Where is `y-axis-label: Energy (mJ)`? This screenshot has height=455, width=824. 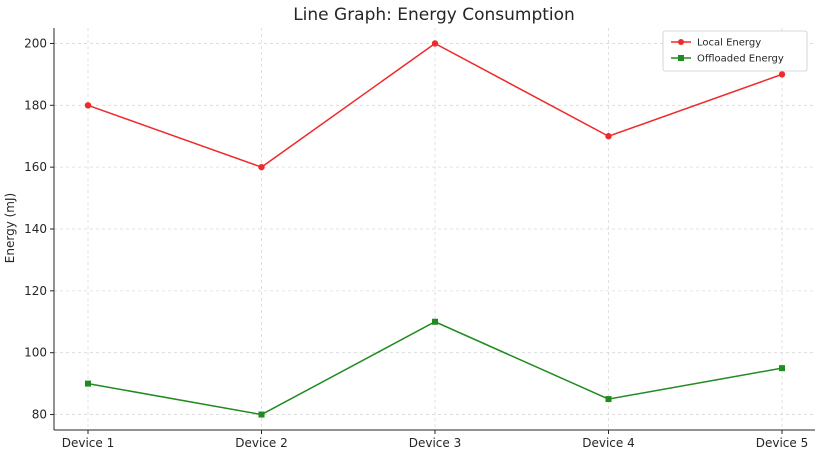 y-axis-label: Energy (mJ) is located at coordinates (10, 228).